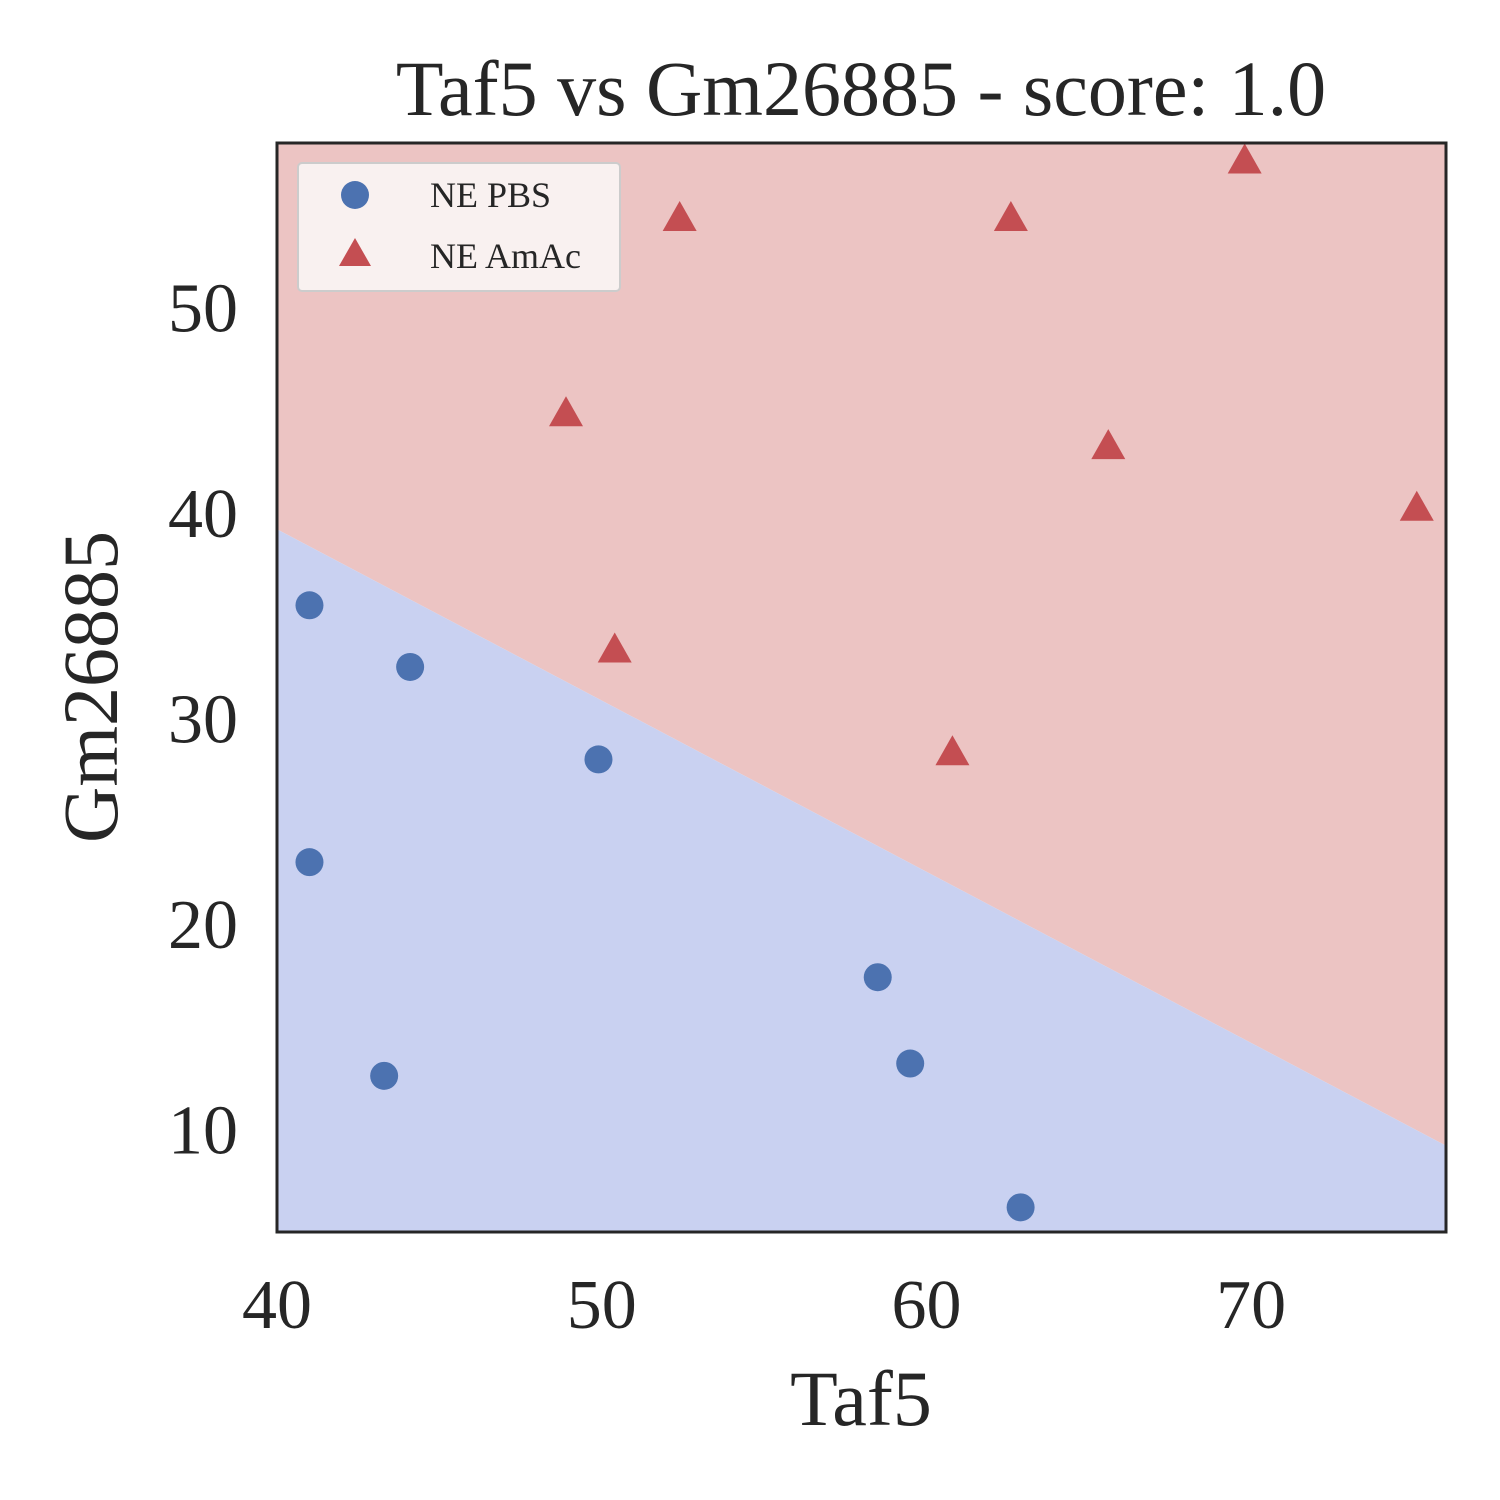 This screenshot has width=1500, height=1500. I want to click on chart-title: Taf5 vs Gm26885 - score: 1.0, so click(861, 88).